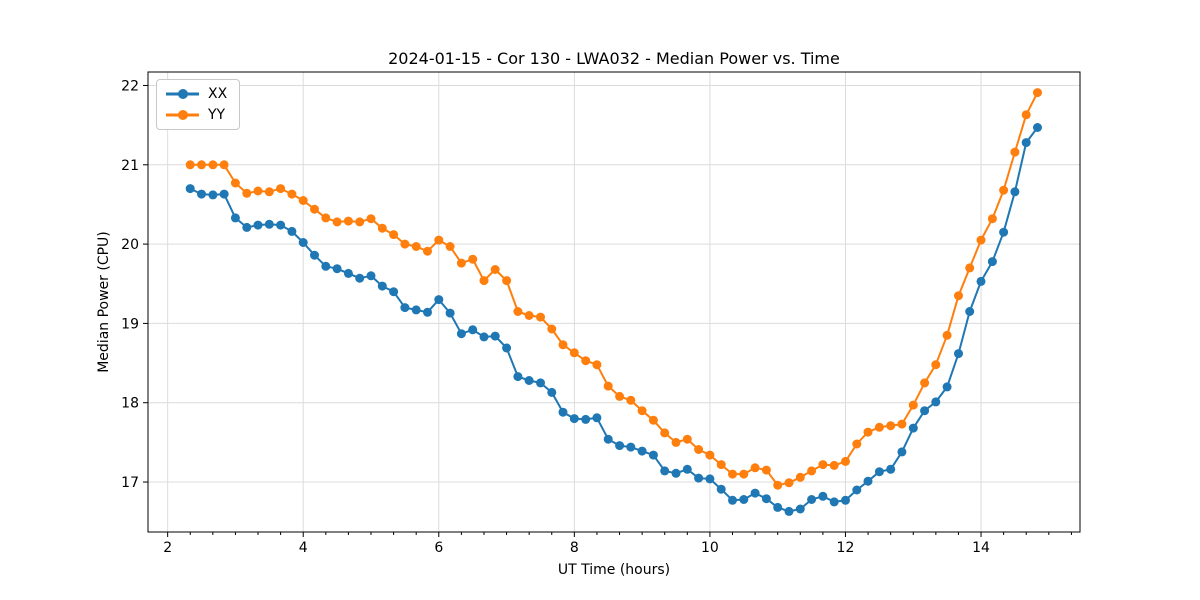  I want to click on legend-label-yy: YY, so click(217, 115).